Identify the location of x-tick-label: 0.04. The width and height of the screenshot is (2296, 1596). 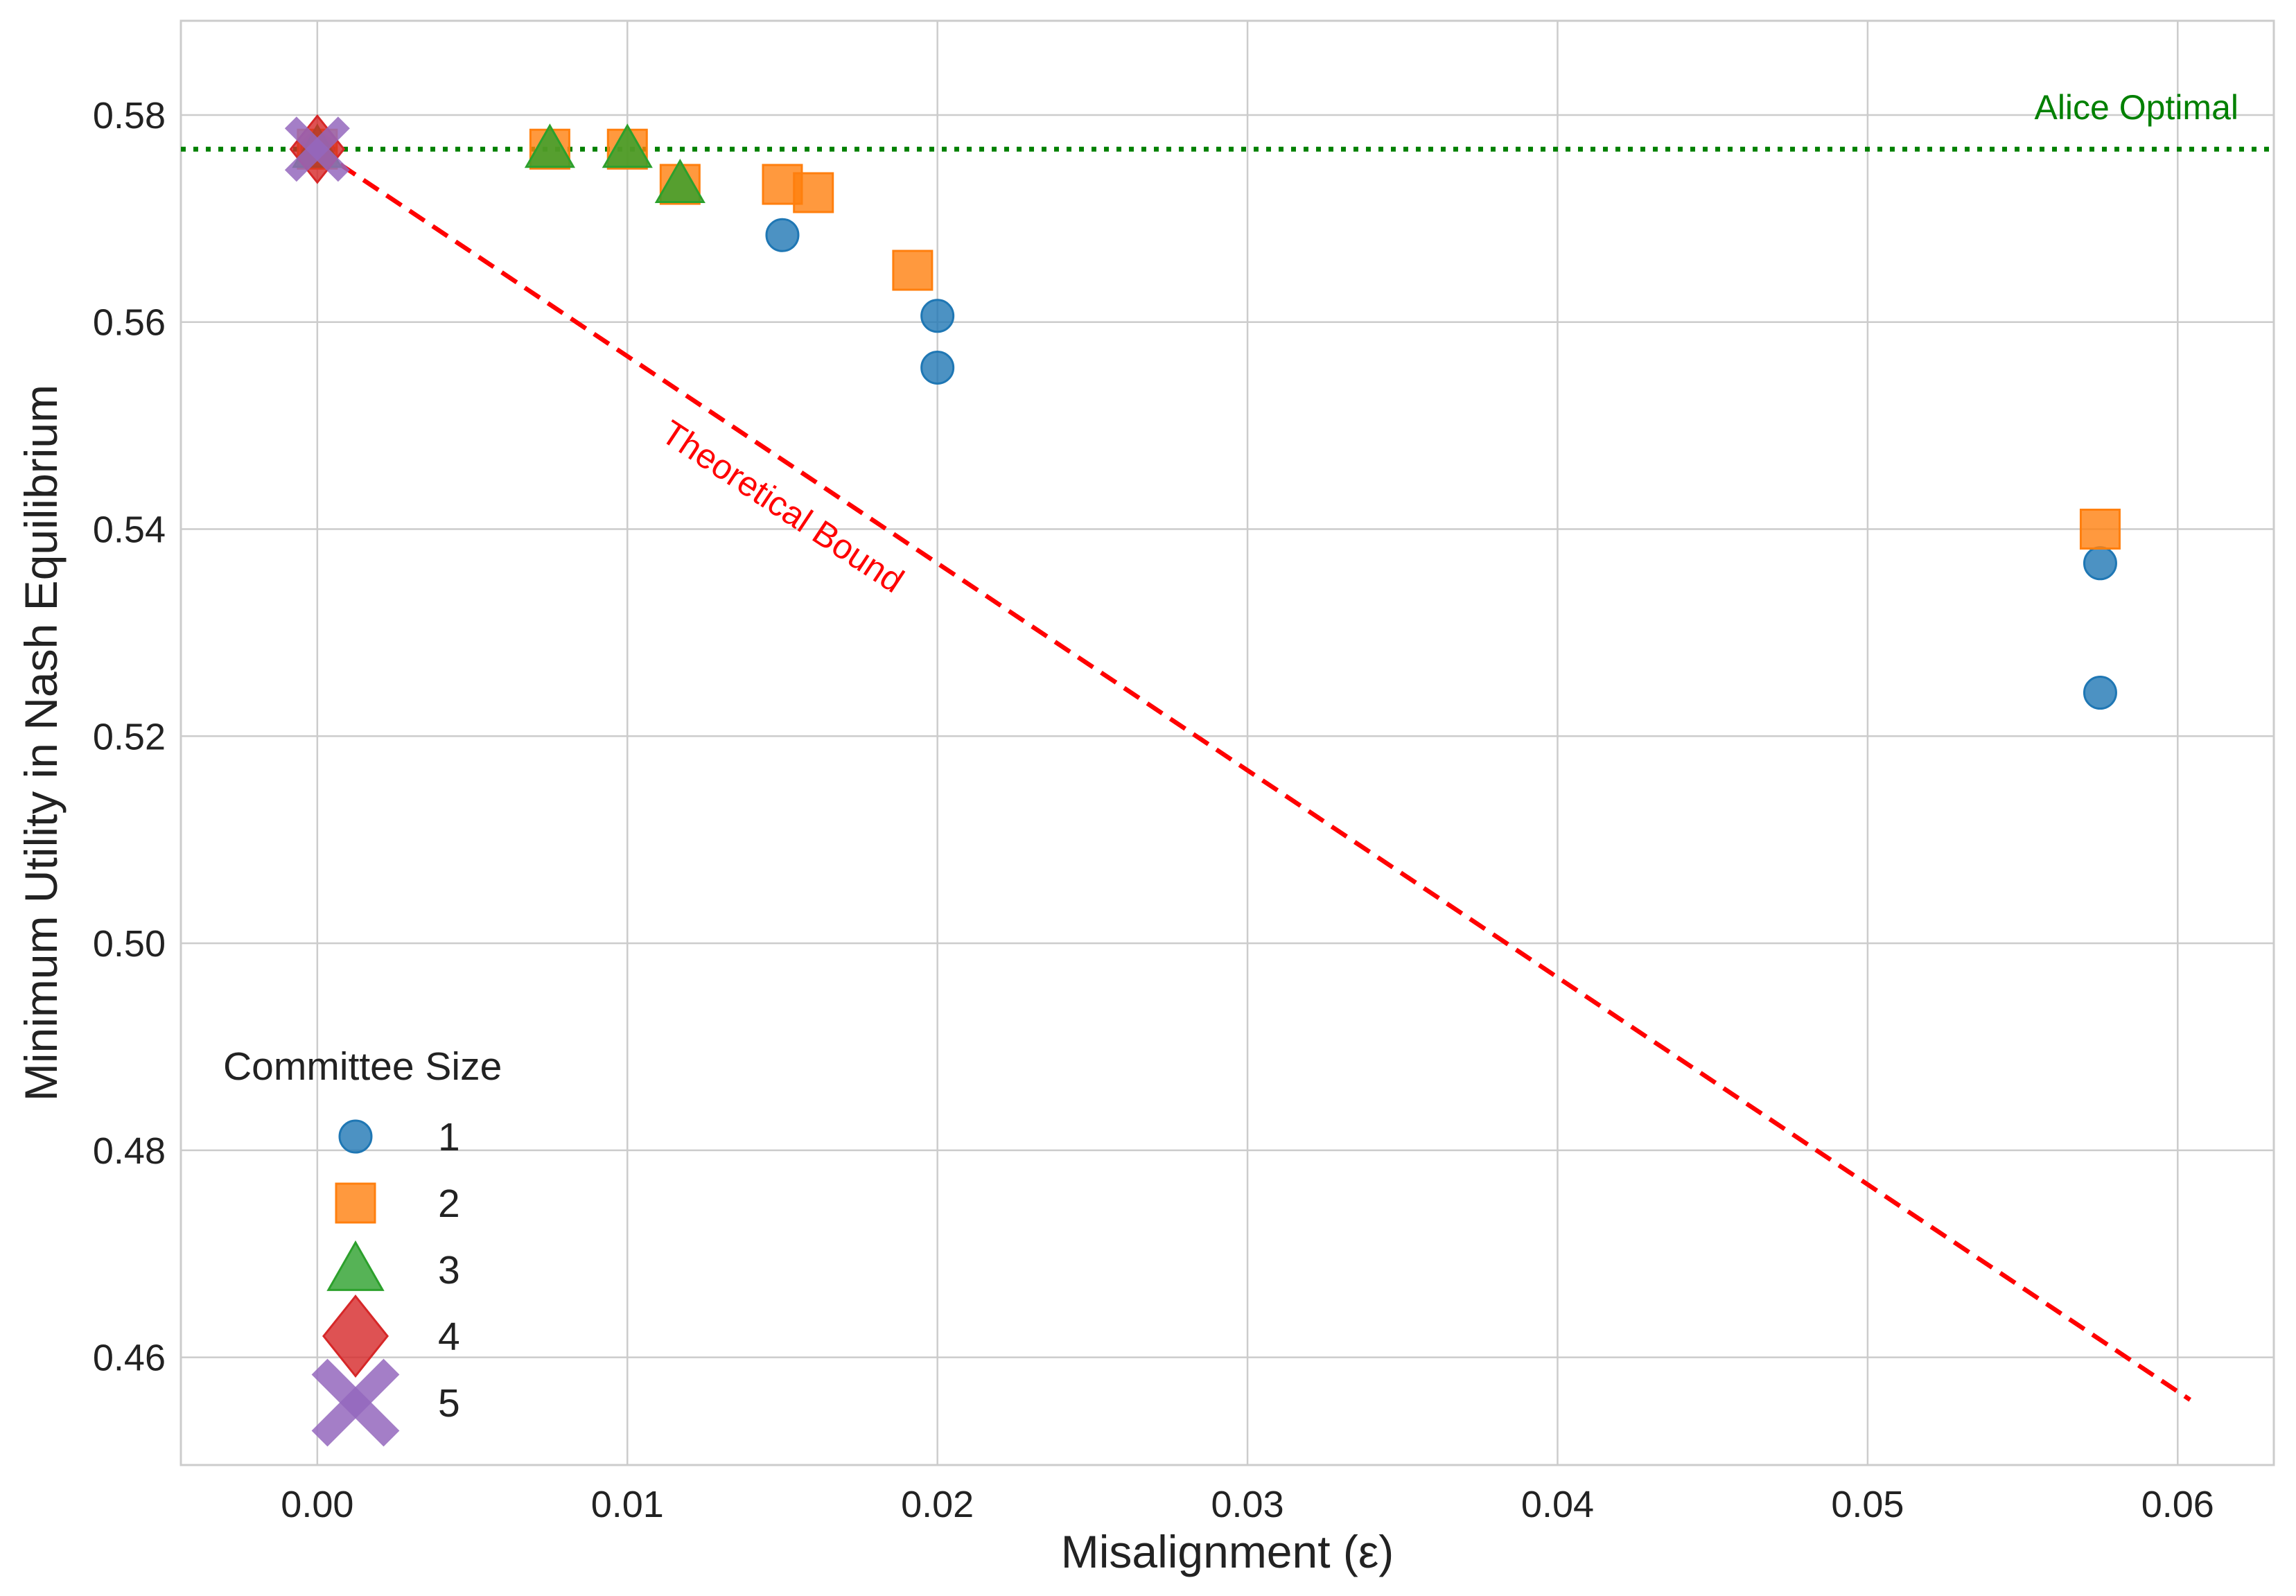
(1557, 1504).